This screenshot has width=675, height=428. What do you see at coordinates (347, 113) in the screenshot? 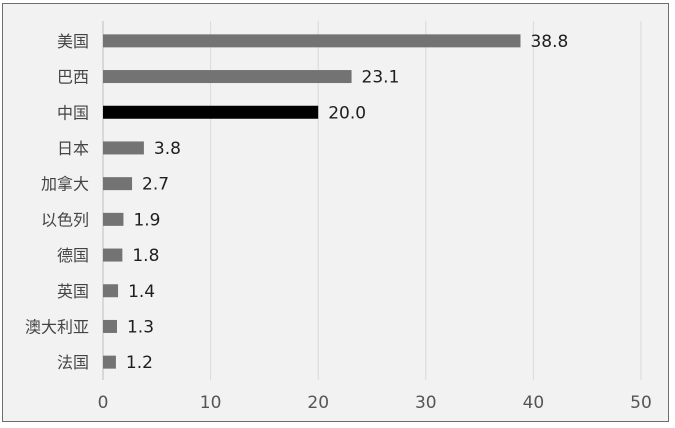
I see `data-label: 20.0` at bounding box center [347, 113].